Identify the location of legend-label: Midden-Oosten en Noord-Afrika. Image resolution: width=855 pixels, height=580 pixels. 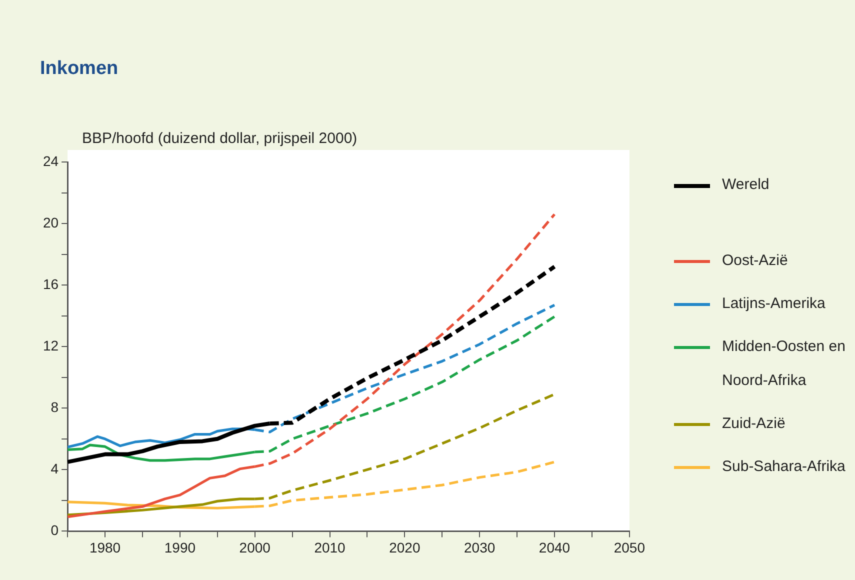
(784, 364).